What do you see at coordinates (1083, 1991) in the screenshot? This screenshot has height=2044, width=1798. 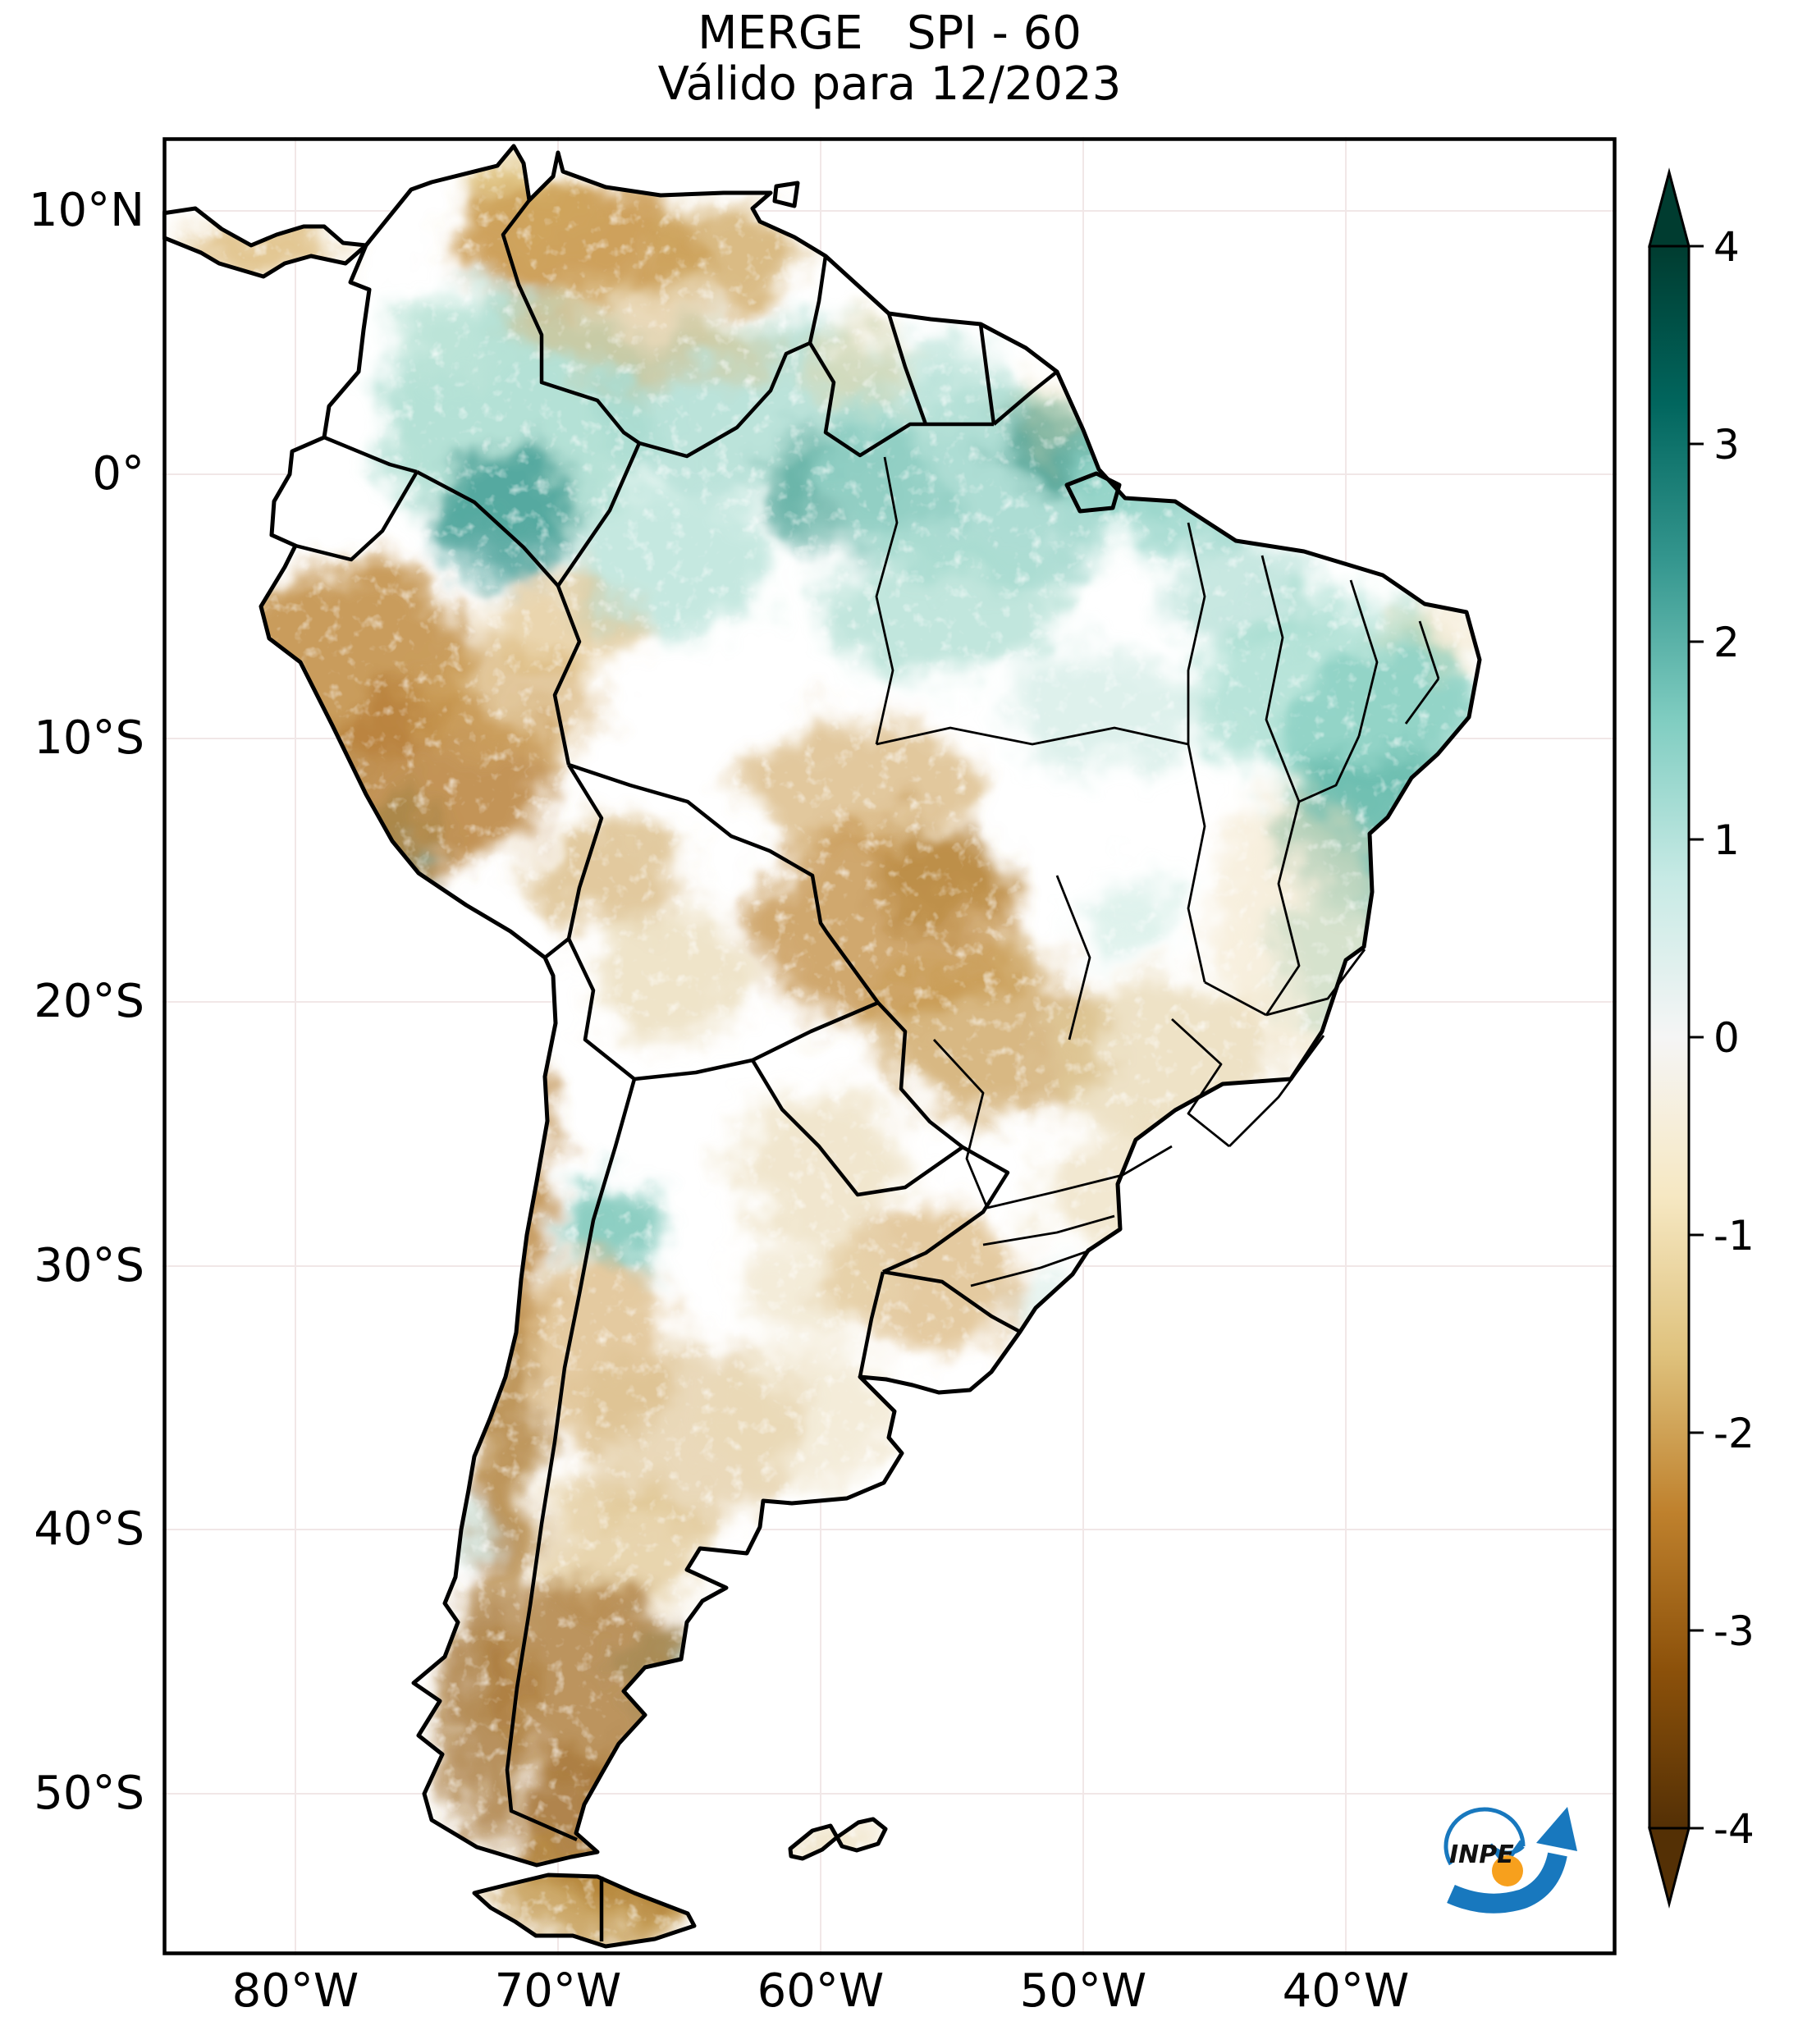 I see `lon-tick-50w: 50°W` at bounding box center [1083, 1991].